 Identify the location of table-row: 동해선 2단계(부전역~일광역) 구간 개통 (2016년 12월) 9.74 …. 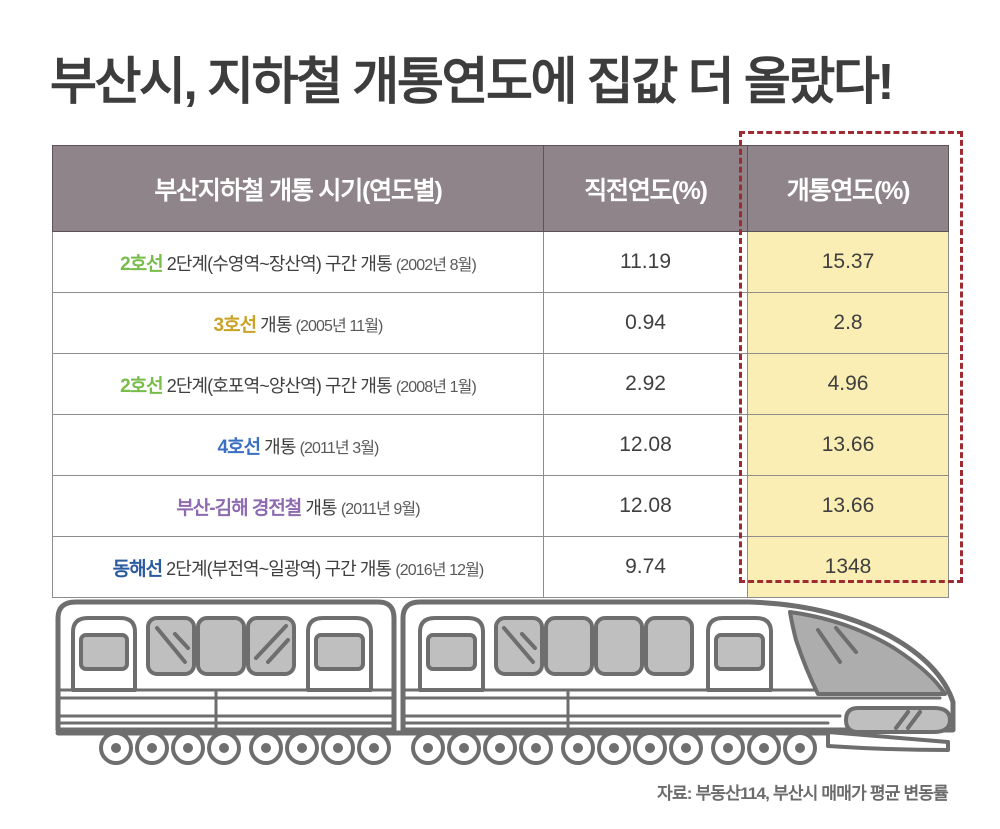
(500, 567).